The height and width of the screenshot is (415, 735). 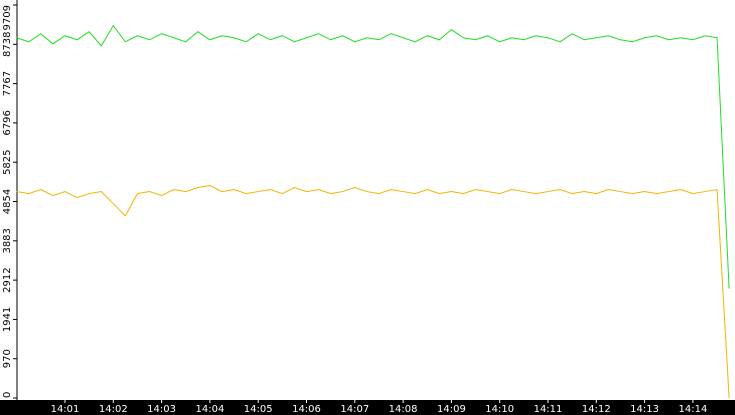 I want to click on x-tick-label: 14:06, so click(x=306, y=409).